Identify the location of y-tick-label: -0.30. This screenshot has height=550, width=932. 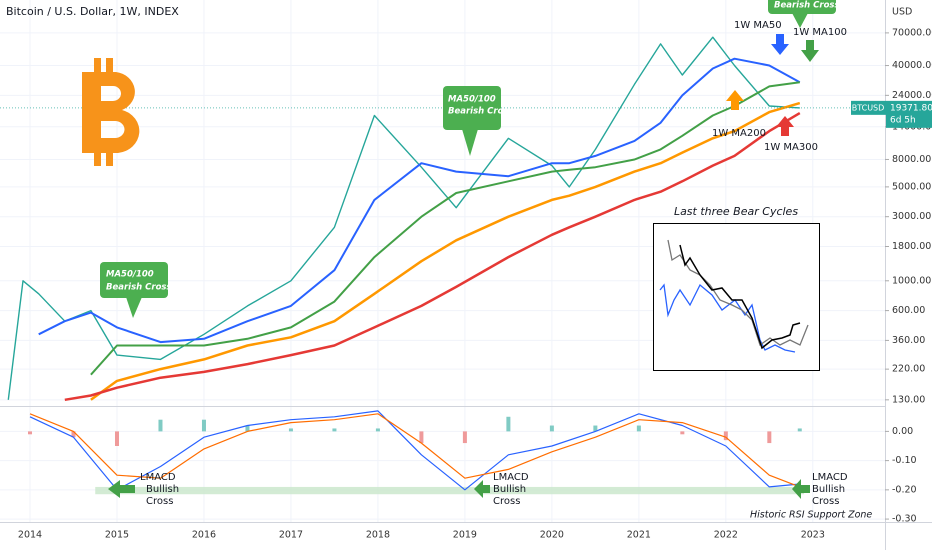
(904, 519).